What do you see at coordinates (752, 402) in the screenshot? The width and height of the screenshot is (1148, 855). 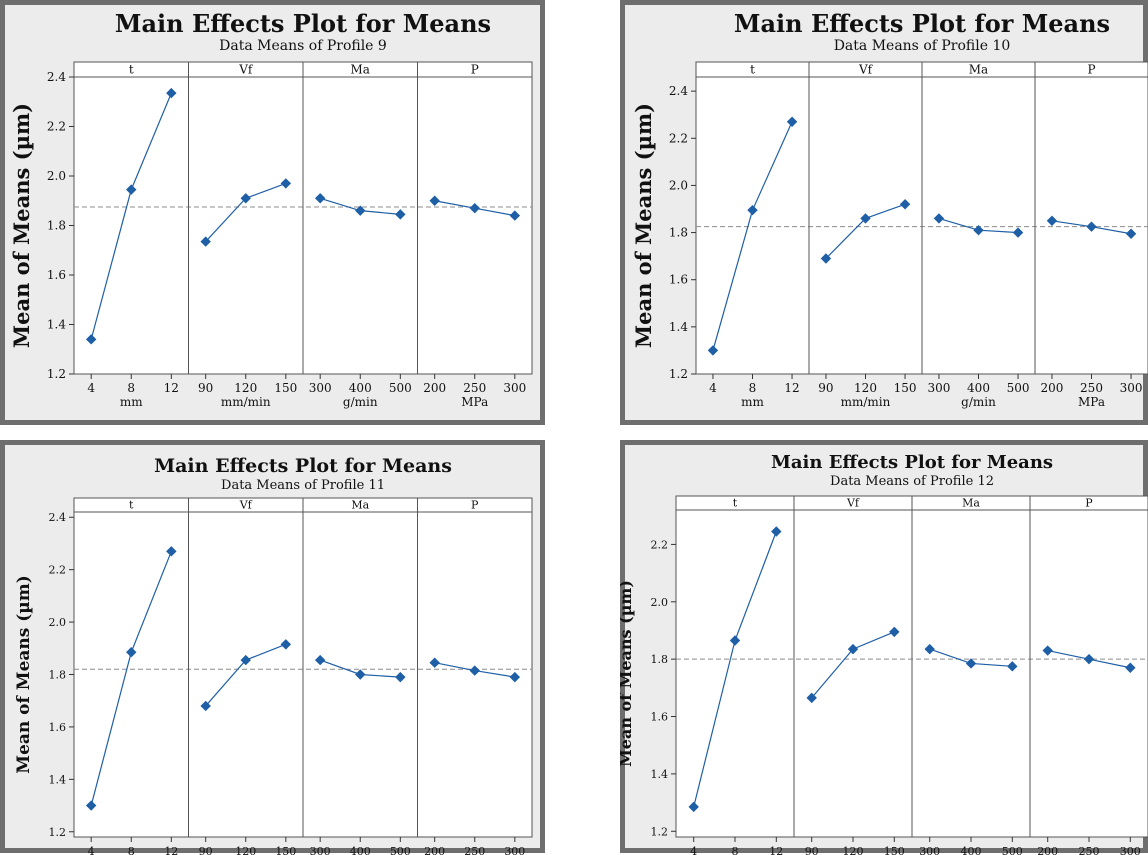 I see `factor-unit-label: mm` at bounding box center [752, 402].